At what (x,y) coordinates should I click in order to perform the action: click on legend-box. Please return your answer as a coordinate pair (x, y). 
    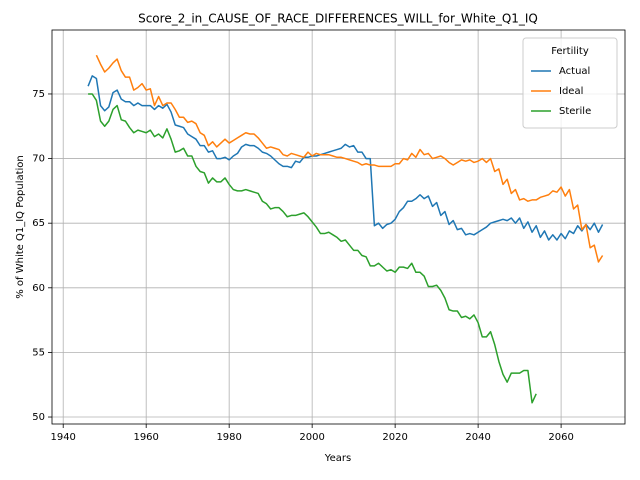
    Looking at the image, I should click on (570, 83).